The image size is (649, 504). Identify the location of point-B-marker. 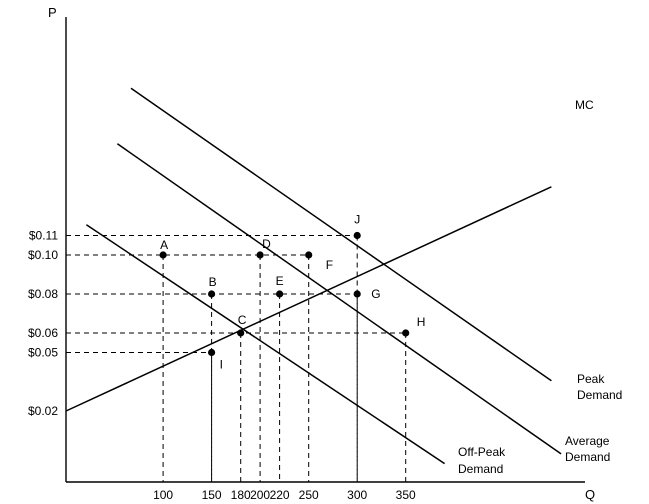
(212, 294).